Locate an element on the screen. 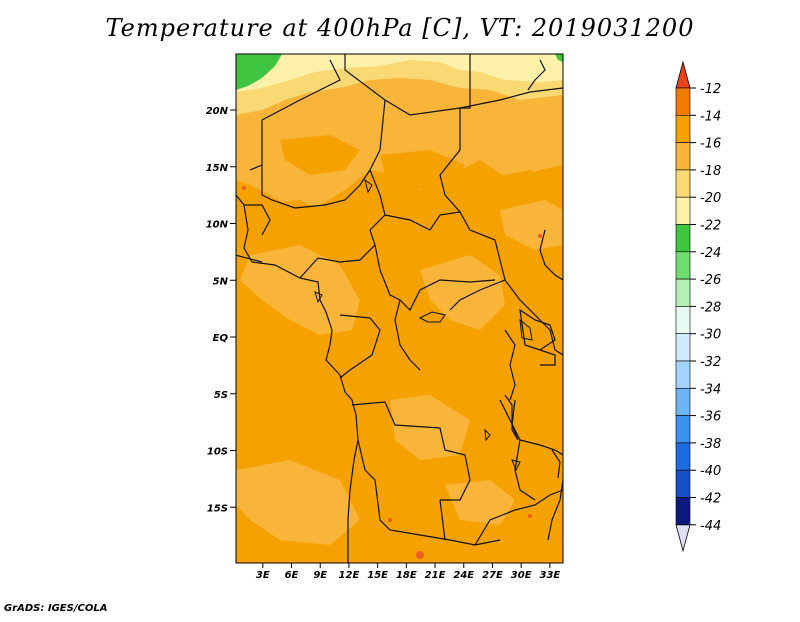 Image resolution: width=800 pixels, height=622 pixels. lat-tick-label: EQ is located at coordinates (221, 338).